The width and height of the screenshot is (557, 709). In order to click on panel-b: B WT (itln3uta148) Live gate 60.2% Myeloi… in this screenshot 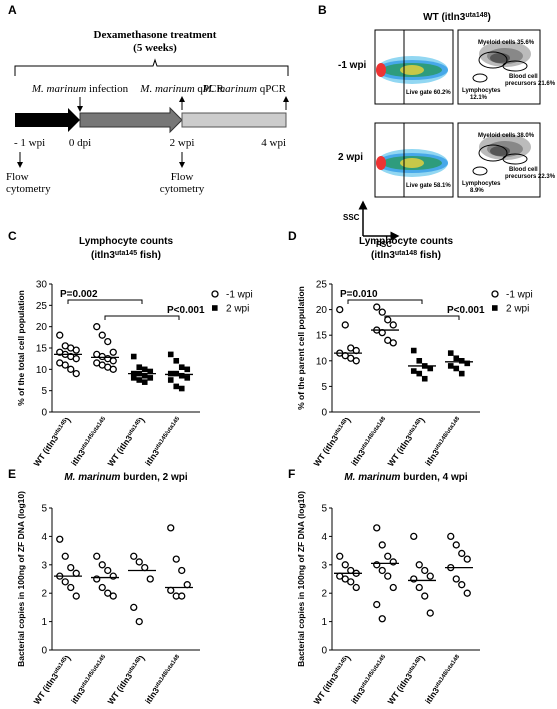, I will do `click(437, 126)`.